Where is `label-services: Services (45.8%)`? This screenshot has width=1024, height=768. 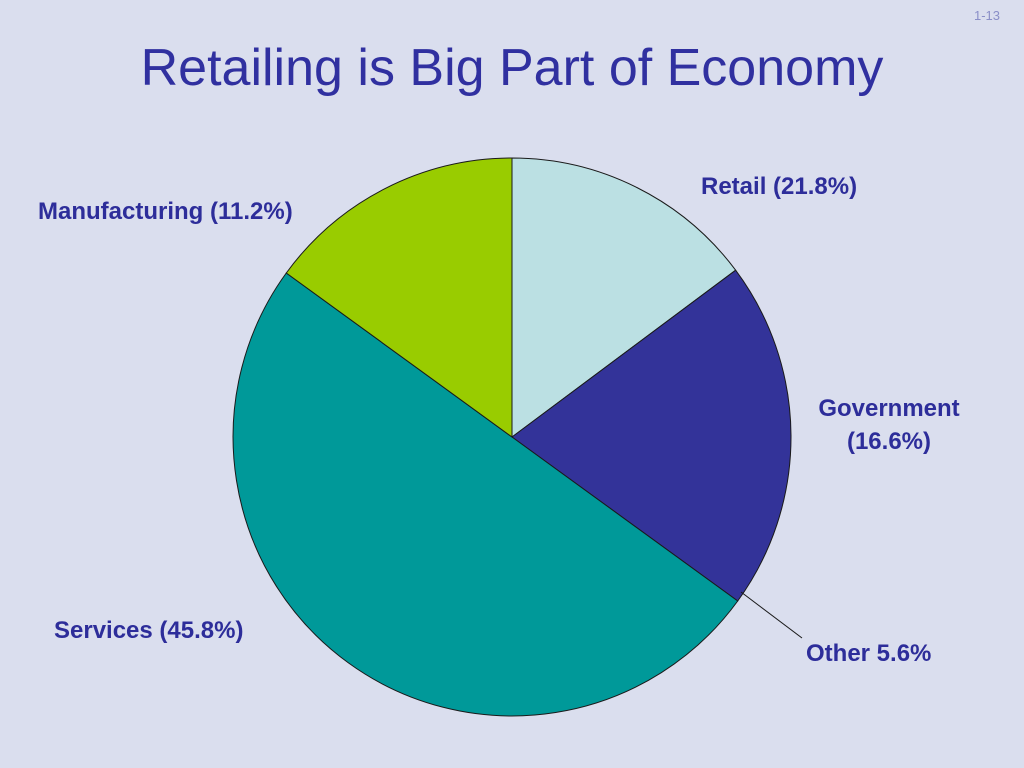 label-services: Services (45.8%) is located at coordinates (149, 630).